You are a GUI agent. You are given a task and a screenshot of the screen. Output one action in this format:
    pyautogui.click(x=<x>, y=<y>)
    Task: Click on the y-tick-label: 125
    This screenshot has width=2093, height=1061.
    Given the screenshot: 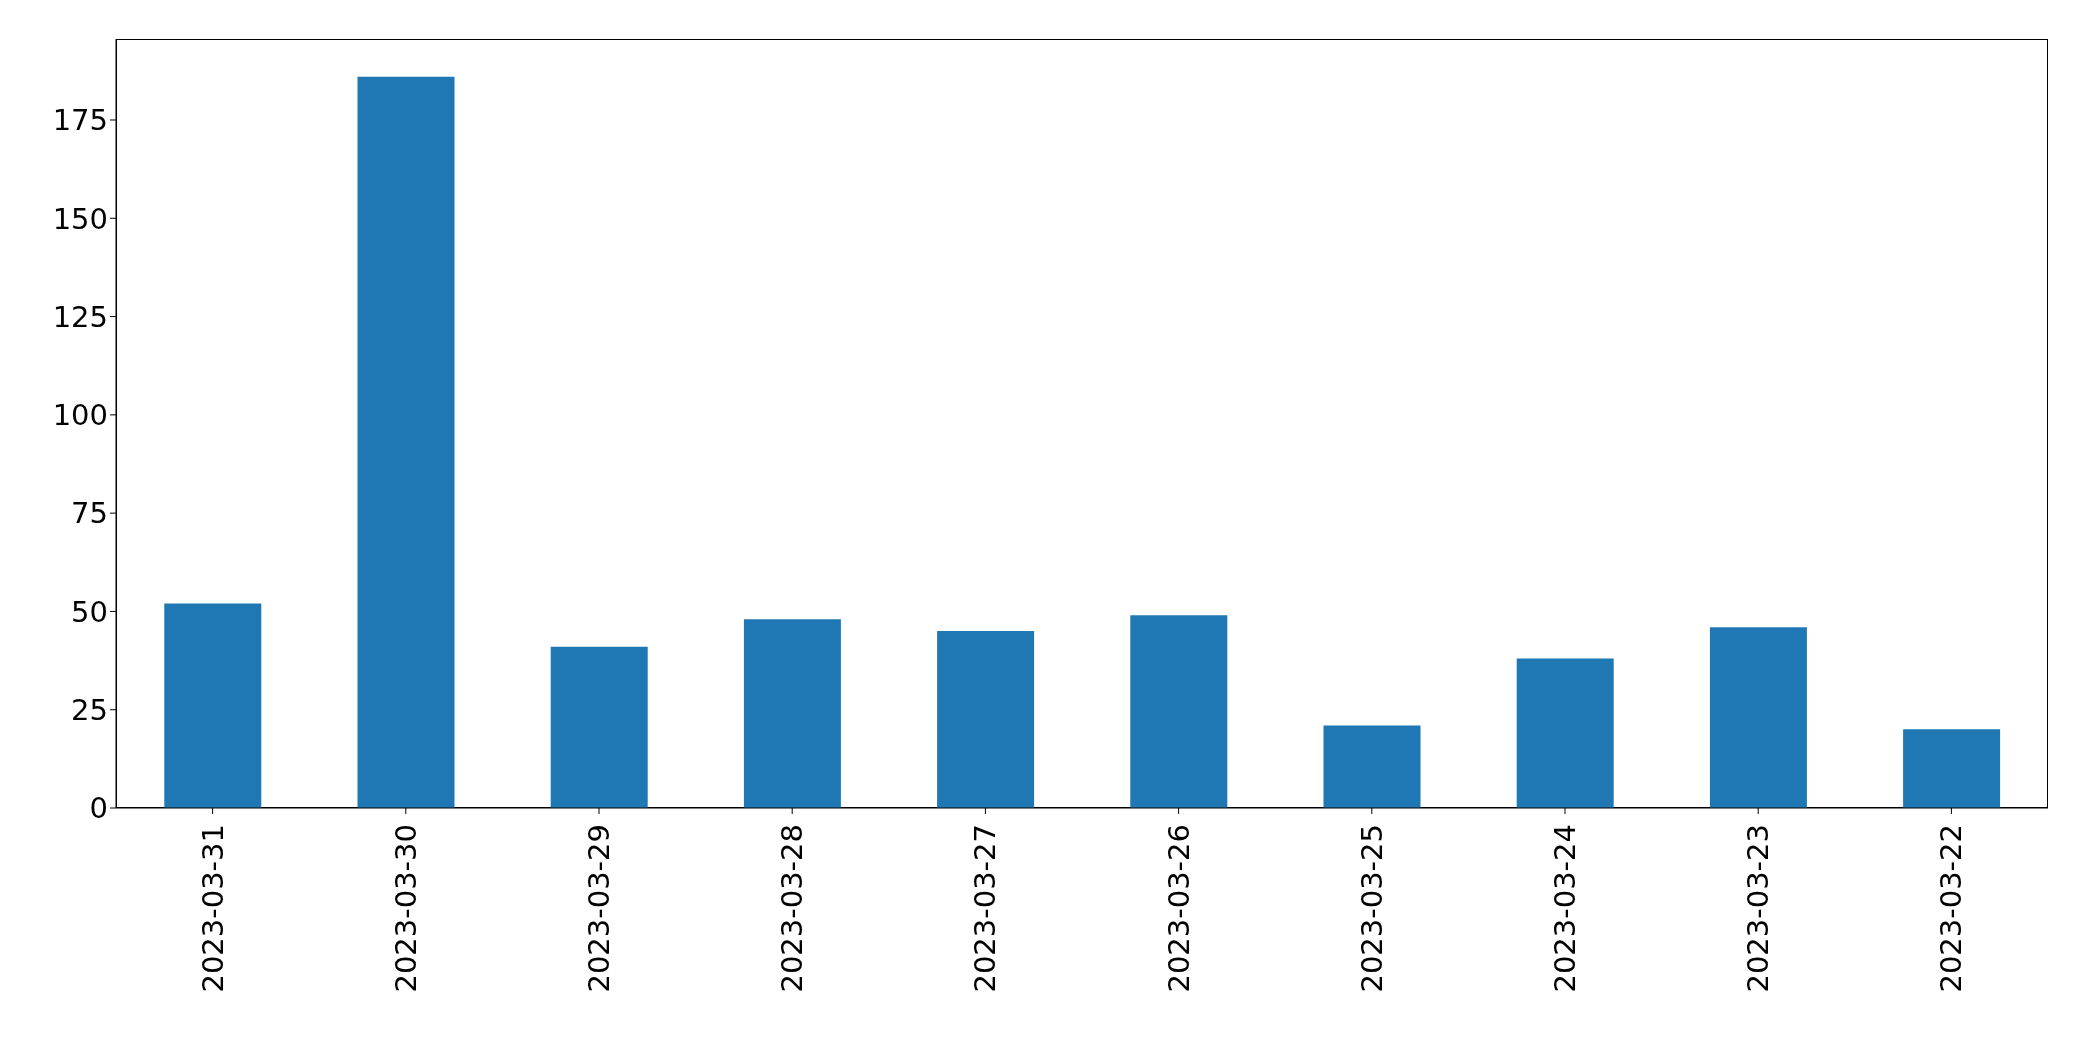 What is the action you would take?
    pyautogui.click(x=80, y=316)
    